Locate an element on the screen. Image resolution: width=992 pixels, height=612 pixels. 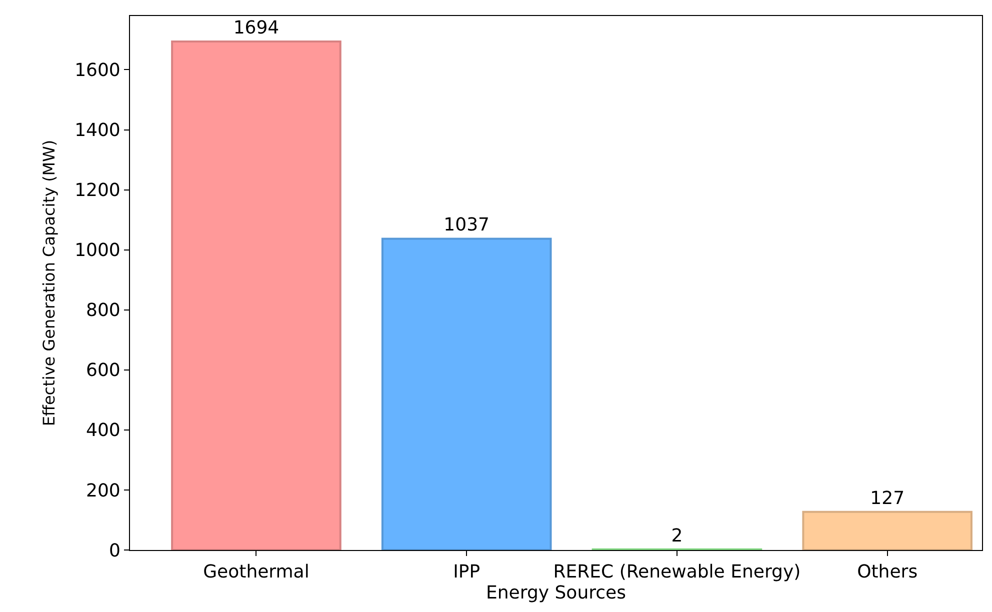
data-label: 1037 is located at coordinates (467, 225).